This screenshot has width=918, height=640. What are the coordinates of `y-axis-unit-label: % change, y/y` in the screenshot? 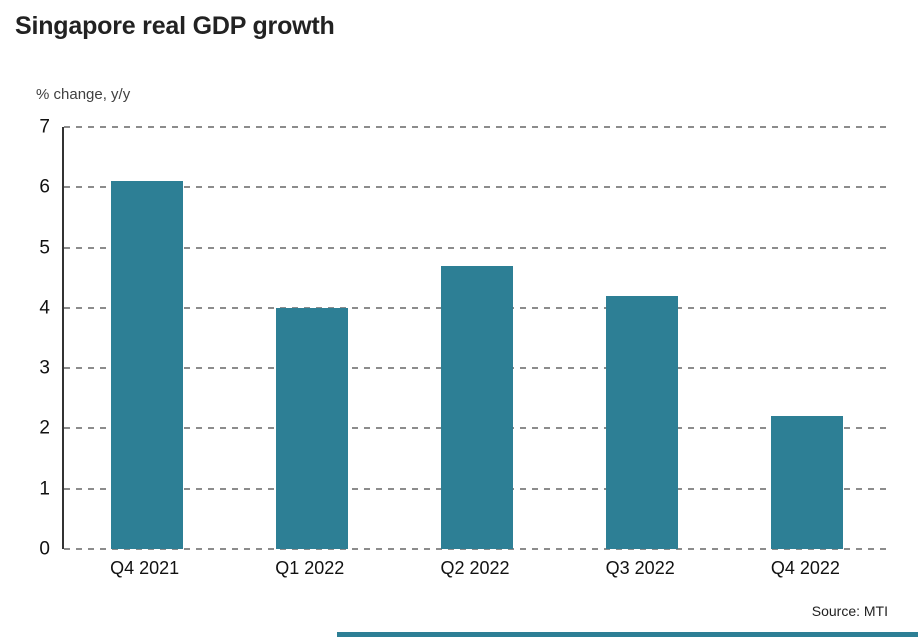 It's located at (83, 94).